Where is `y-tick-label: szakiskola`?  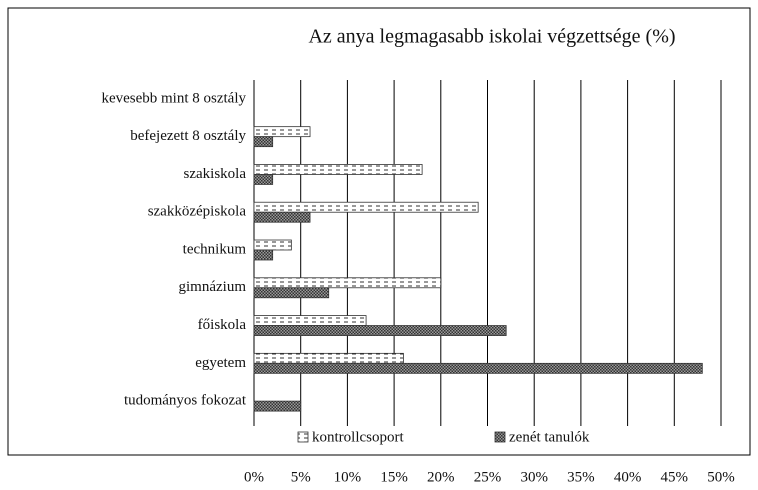
y-tick-label: szakiskola is located at coordinates (215, 174).